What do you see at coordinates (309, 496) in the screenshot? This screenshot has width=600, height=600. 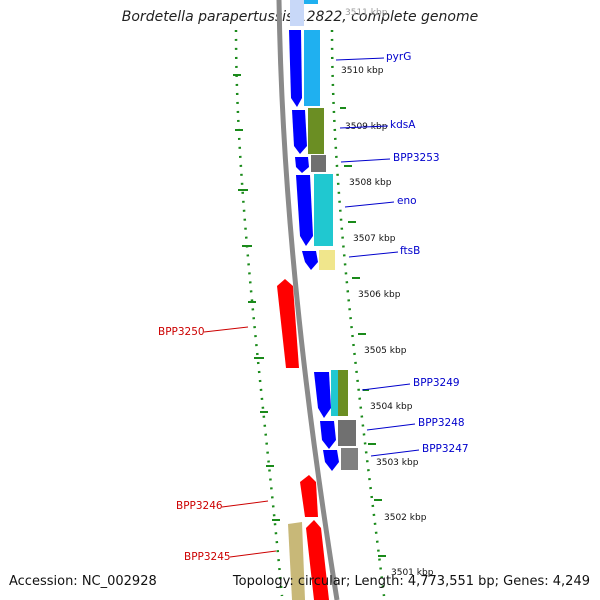 I see `gene-bpp3246-arrow` at bounding box center [309, 496].